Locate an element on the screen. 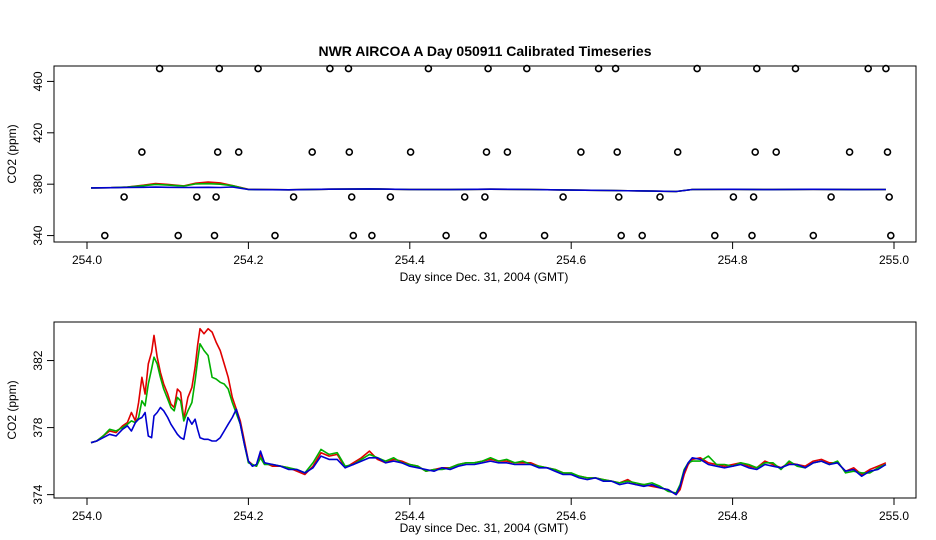 This screenshot has height=540, width=936. top-series-lines is located at coordinates (488, 187).